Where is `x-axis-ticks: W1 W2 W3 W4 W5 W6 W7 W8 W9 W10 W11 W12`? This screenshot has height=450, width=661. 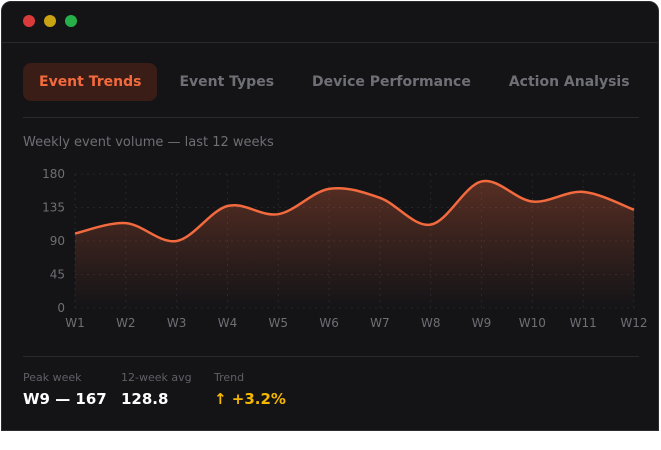 x-axis-ticks: W1 W2 W3 W4 W5 W6 W7 W8 W9 W10 W11 W12 is located at coordinates (356, 323).